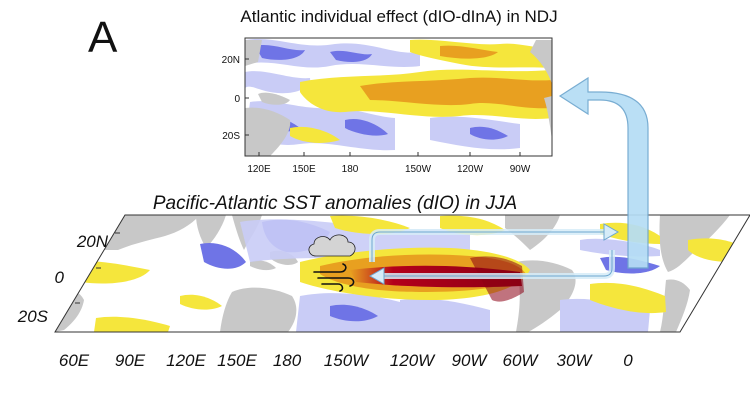 The width and height of the screenshot is (750, 400). Describe the element at coordinates (259, 169) in the screenshot. I see `top-lon-label: 120E` at that location.